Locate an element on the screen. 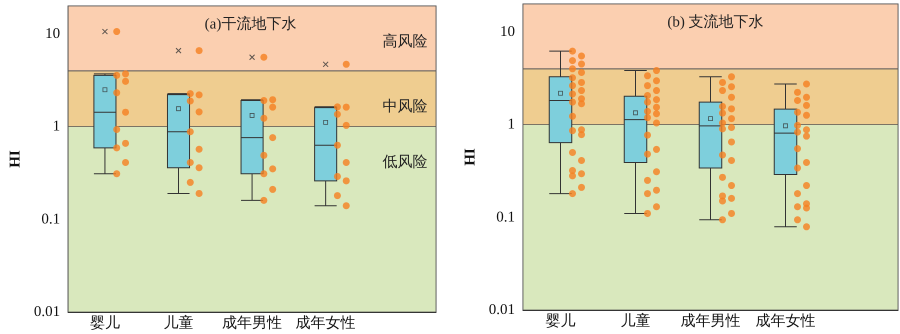 Image resolution: width=900 pixels, height=334 pixels. text: (a)干流地下水 is located at coordinates (250, 24).